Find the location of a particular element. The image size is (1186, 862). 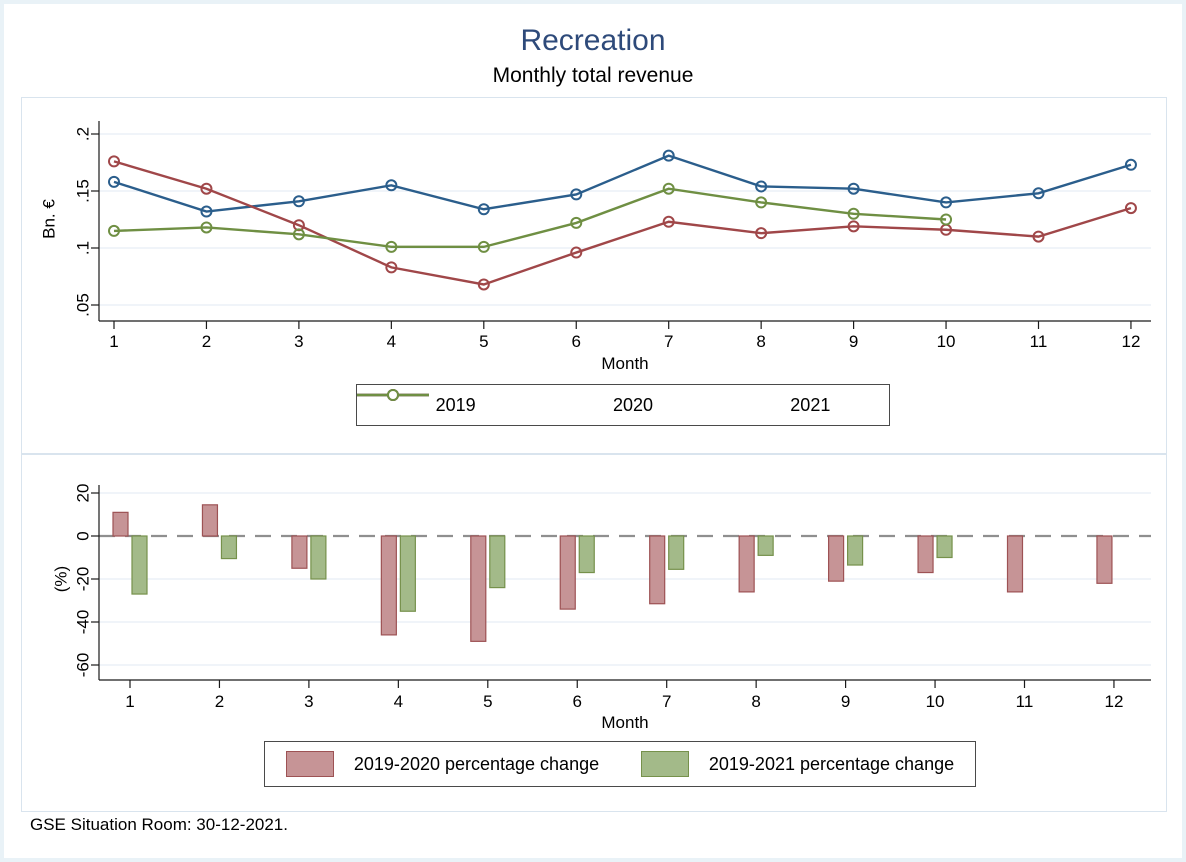

bar-2019-2020 percentage change-m4 is located at coordinates (388, 585).